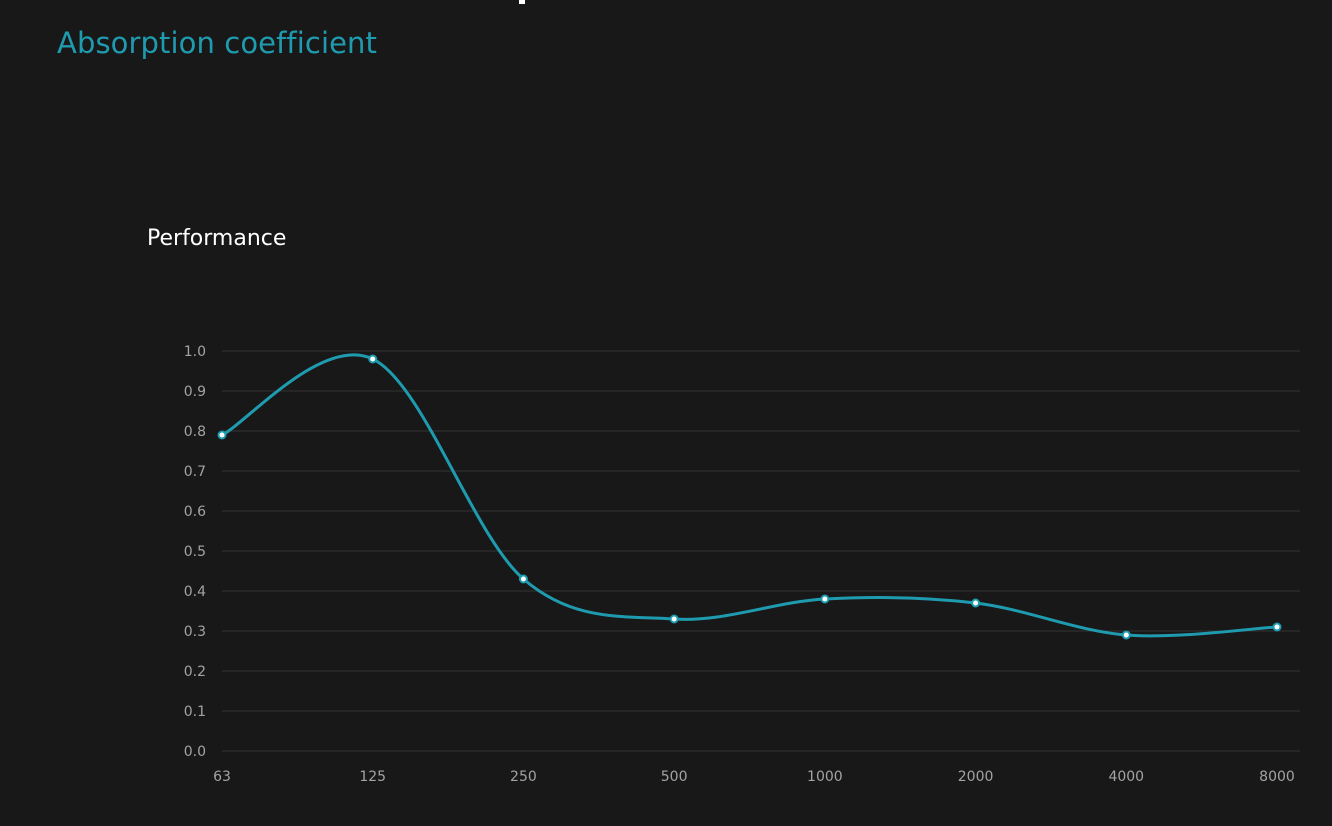  I want to click on x-tick-label: 63, so click(222, 777).